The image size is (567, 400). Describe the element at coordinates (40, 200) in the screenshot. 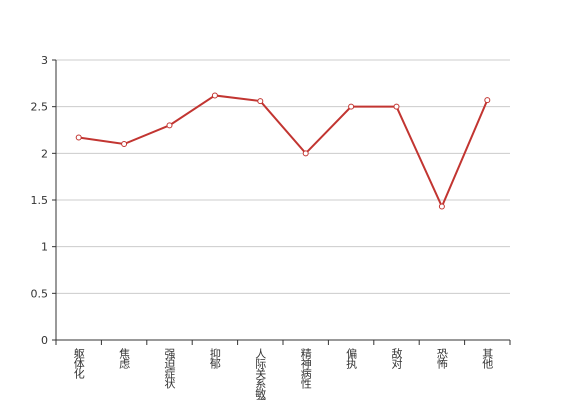

I see `y-tick-label: 1.5` at that location.